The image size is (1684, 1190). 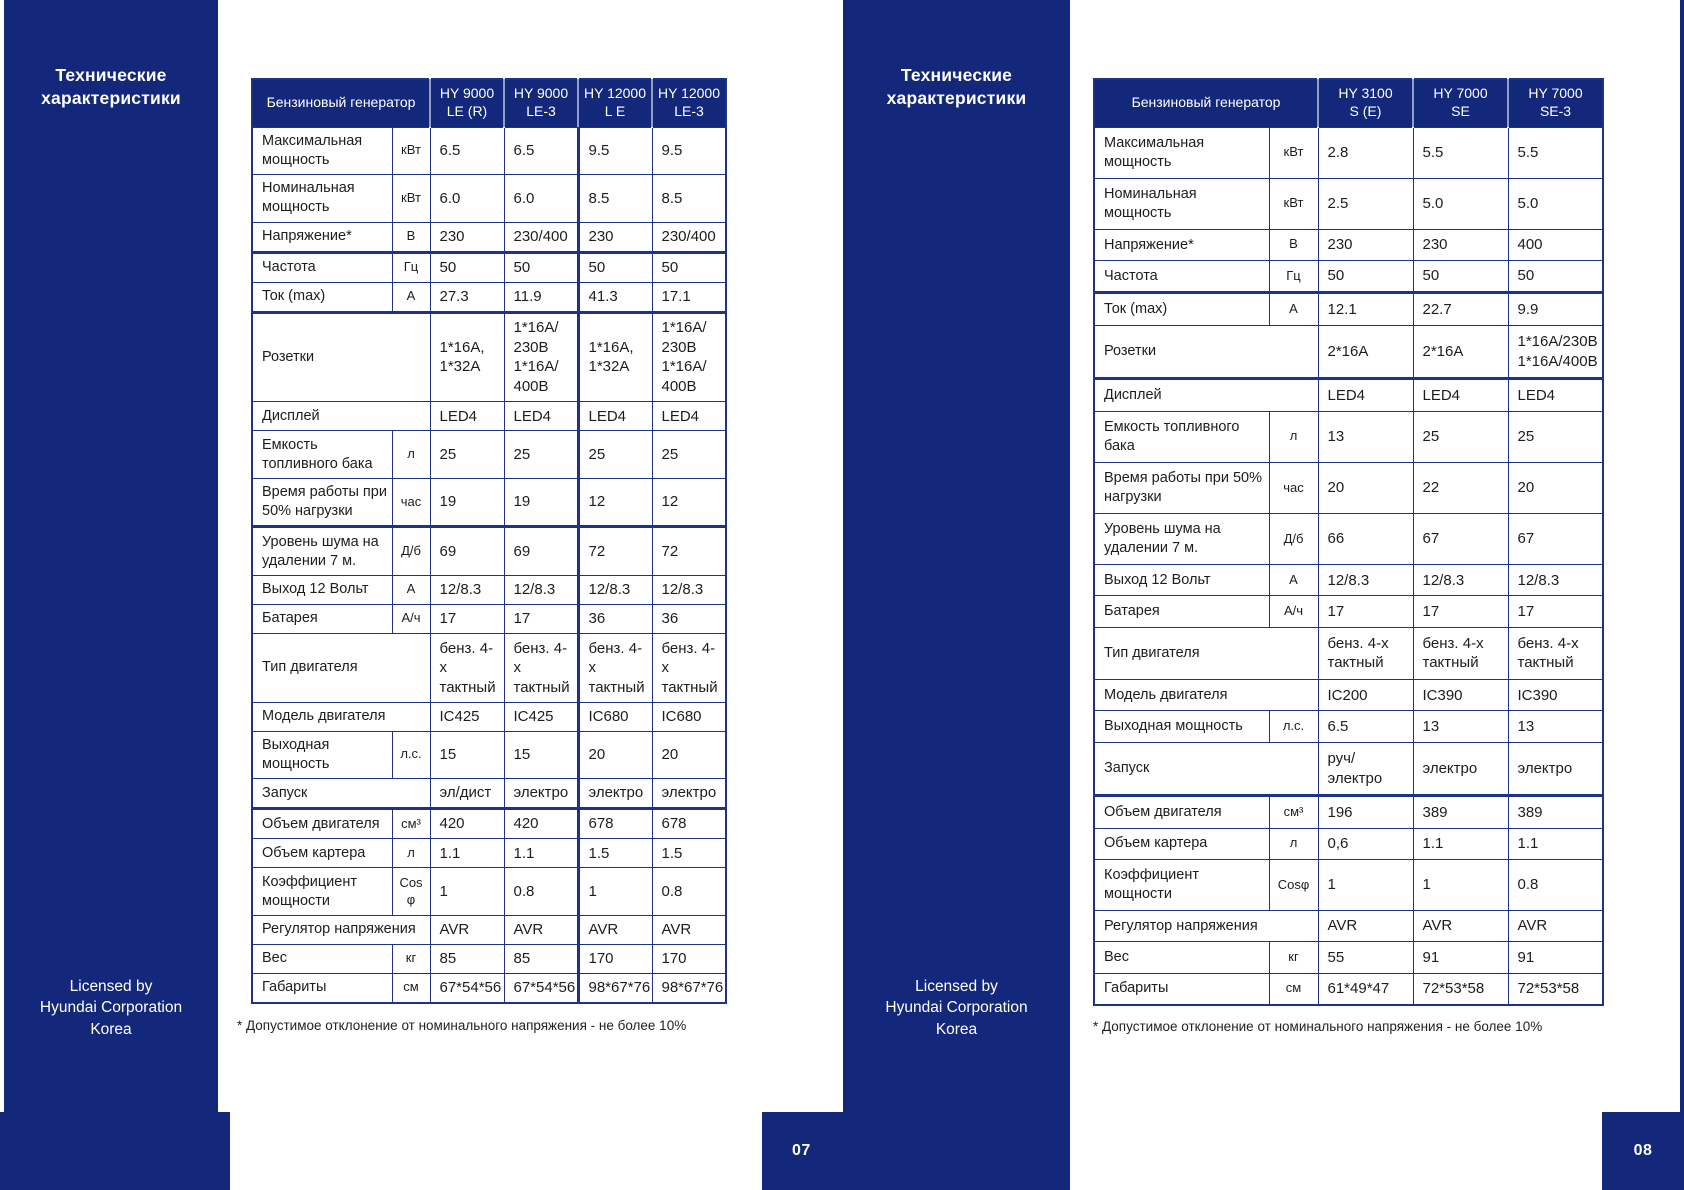 I want to click on table-row: Объем картера л 0,6 1.1 1.1, so click(x=1348, y=843).